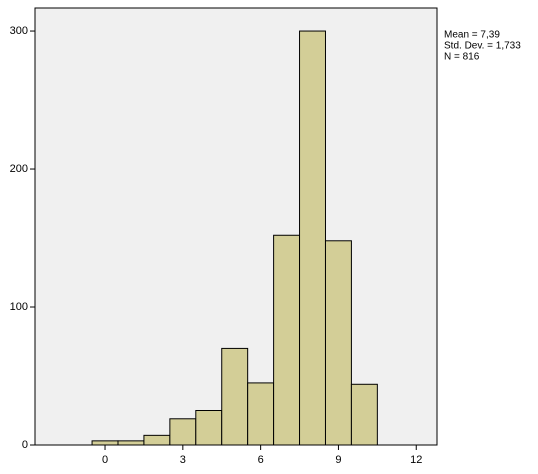  What do you see at coordinates (19, 31) in the screenshot?
I see `y-tick-label: 300` at bounding box center [19, 31].